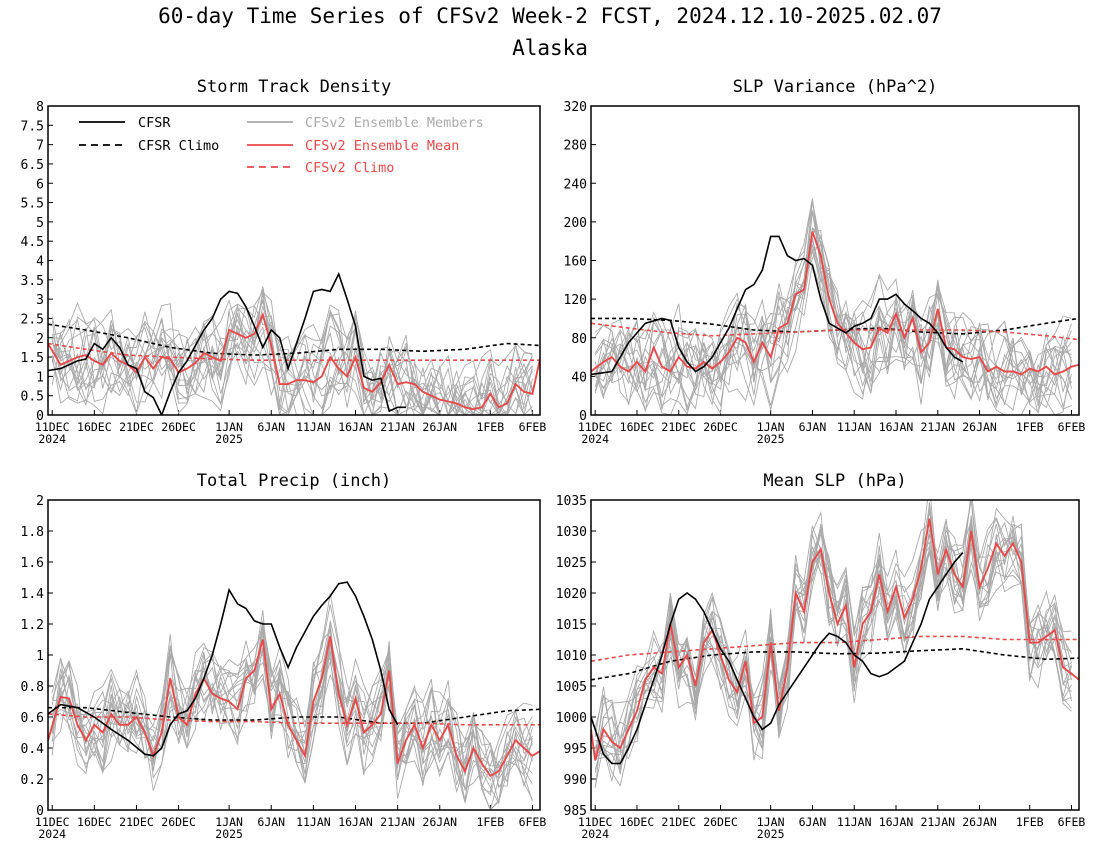  Describe the element at coordinates (32, 204) in the screenshot. I see `y-tick-label: 5.5` at that location.